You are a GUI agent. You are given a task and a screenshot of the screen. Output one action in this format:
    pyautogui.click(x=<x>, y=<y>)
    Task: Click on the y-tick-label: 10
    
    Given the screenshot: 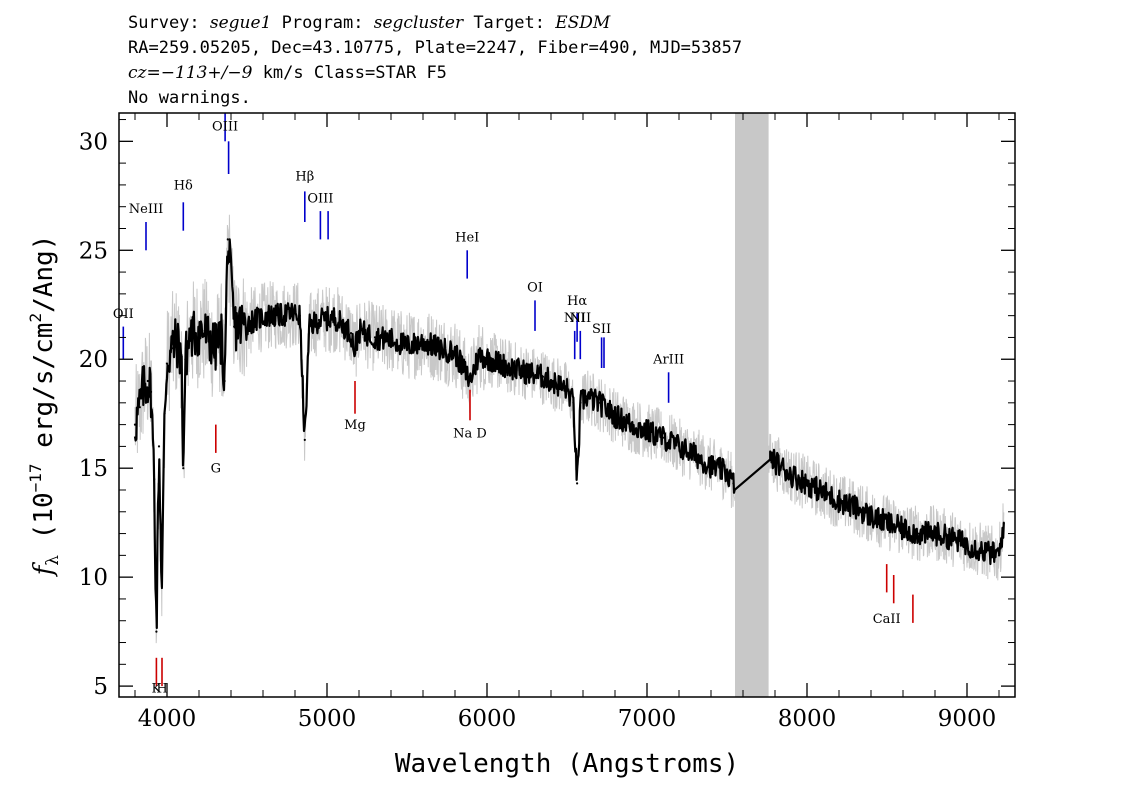 What is the action you would take?
    pyautogui.click(x=93, y=578)
    